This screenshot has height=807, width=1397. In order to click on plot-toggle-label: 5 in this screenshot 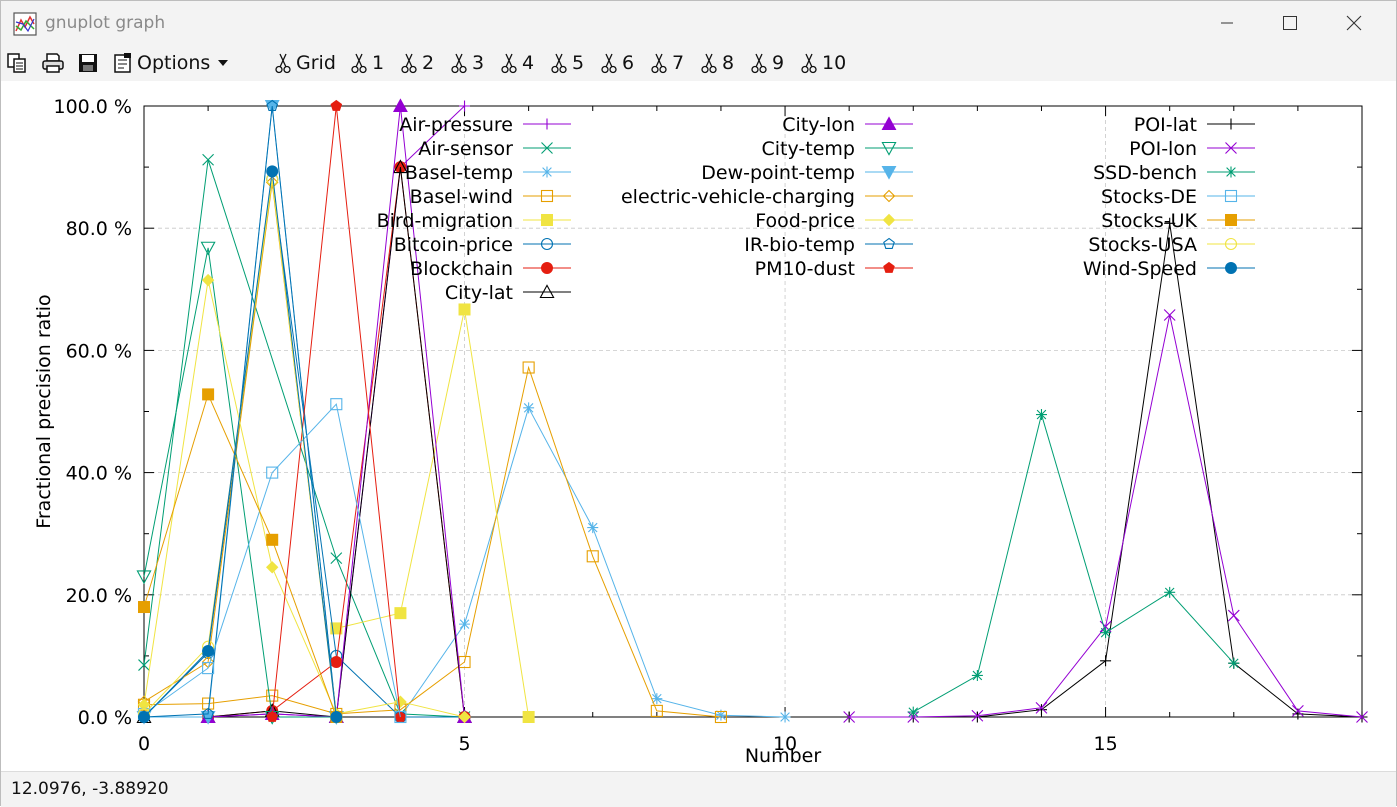, I will do `click(578, 63)`.